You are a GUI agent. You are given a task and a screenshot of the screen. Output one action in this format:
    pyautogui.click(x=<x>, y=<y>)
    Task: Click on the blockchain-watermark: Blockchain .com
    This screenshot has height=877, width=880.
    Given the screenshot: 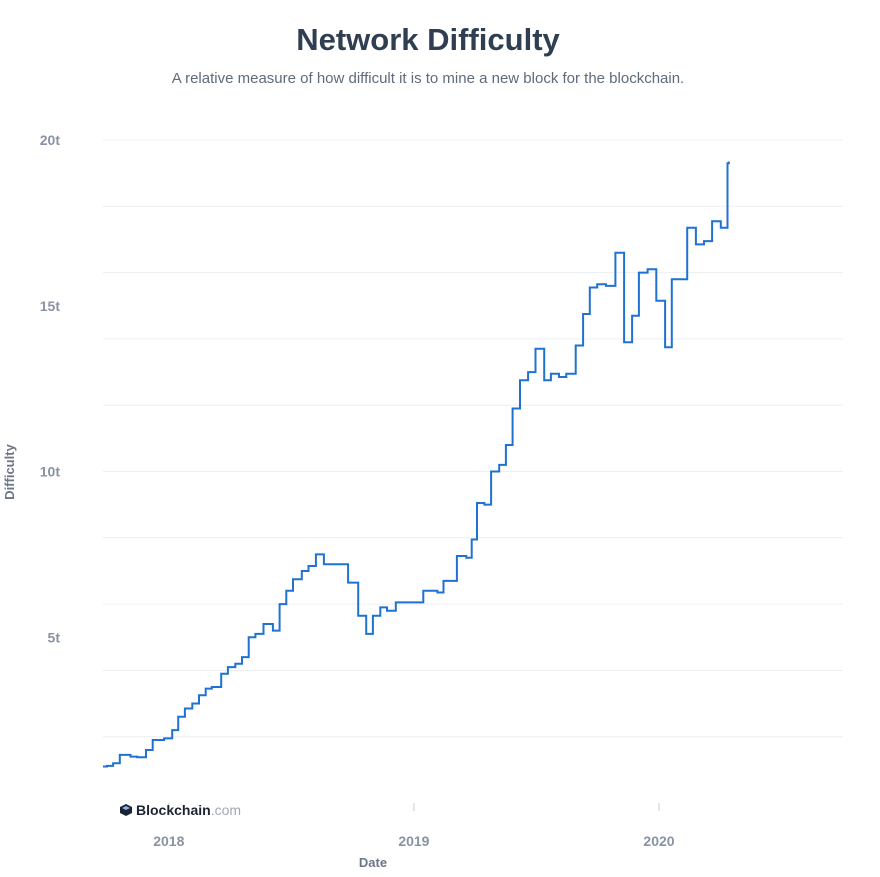 What is the action you would take?
    pyautogui.click(x=180, y=810)
    